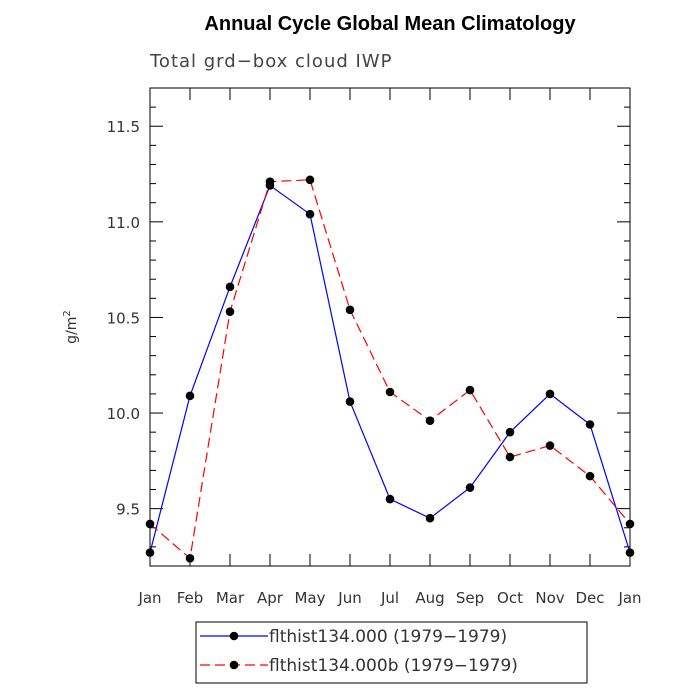 The image size is (700, 700). I want to click on chart-title: Annual Cycle Global Mean Climatology, so click(390, 24).